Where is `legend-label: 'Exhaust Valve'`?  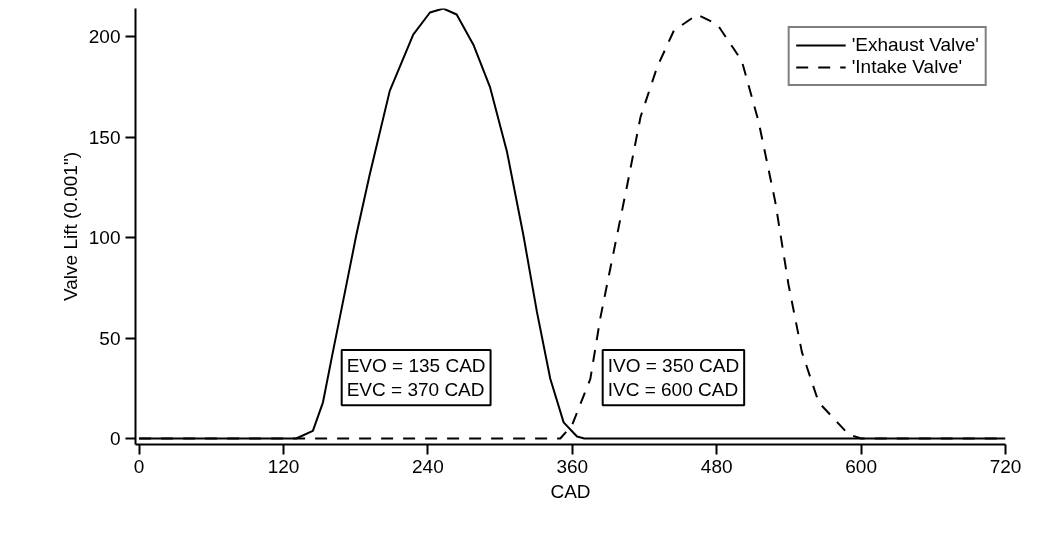 legend-label: 'Exhaust Valve' is located at coordinates (915, 45).